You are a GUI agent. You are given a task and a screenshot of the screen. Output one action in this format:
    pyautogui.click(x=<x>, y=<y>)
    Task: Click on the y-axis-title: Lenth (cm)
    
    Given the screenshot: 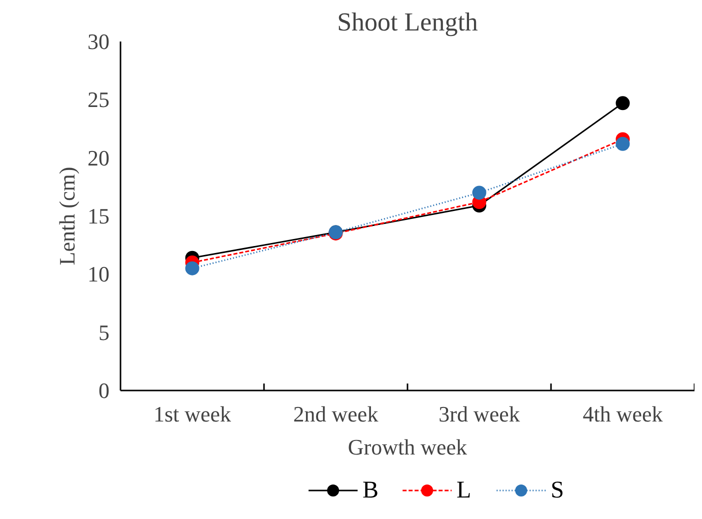 What is the action you would take?
    pyautogui.click(x=67, y=216)
    